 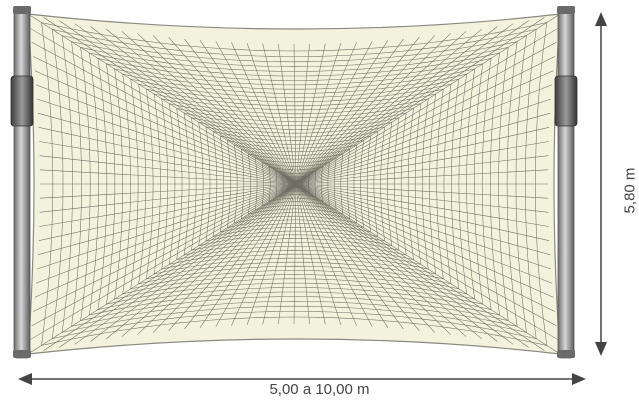 What do you see at coordinates (22, 182) in the screenshot?
I see `left-post` at bounding box center [22, 182].